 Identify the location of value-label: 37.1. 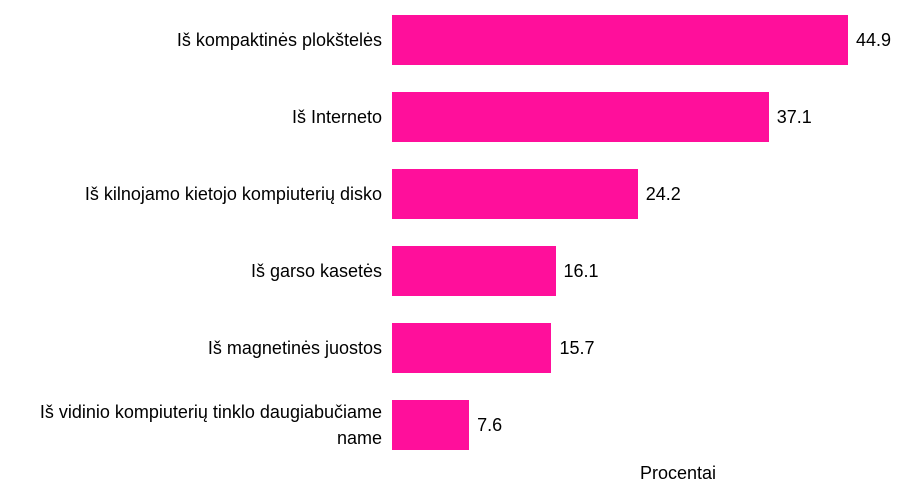
(794, 117).